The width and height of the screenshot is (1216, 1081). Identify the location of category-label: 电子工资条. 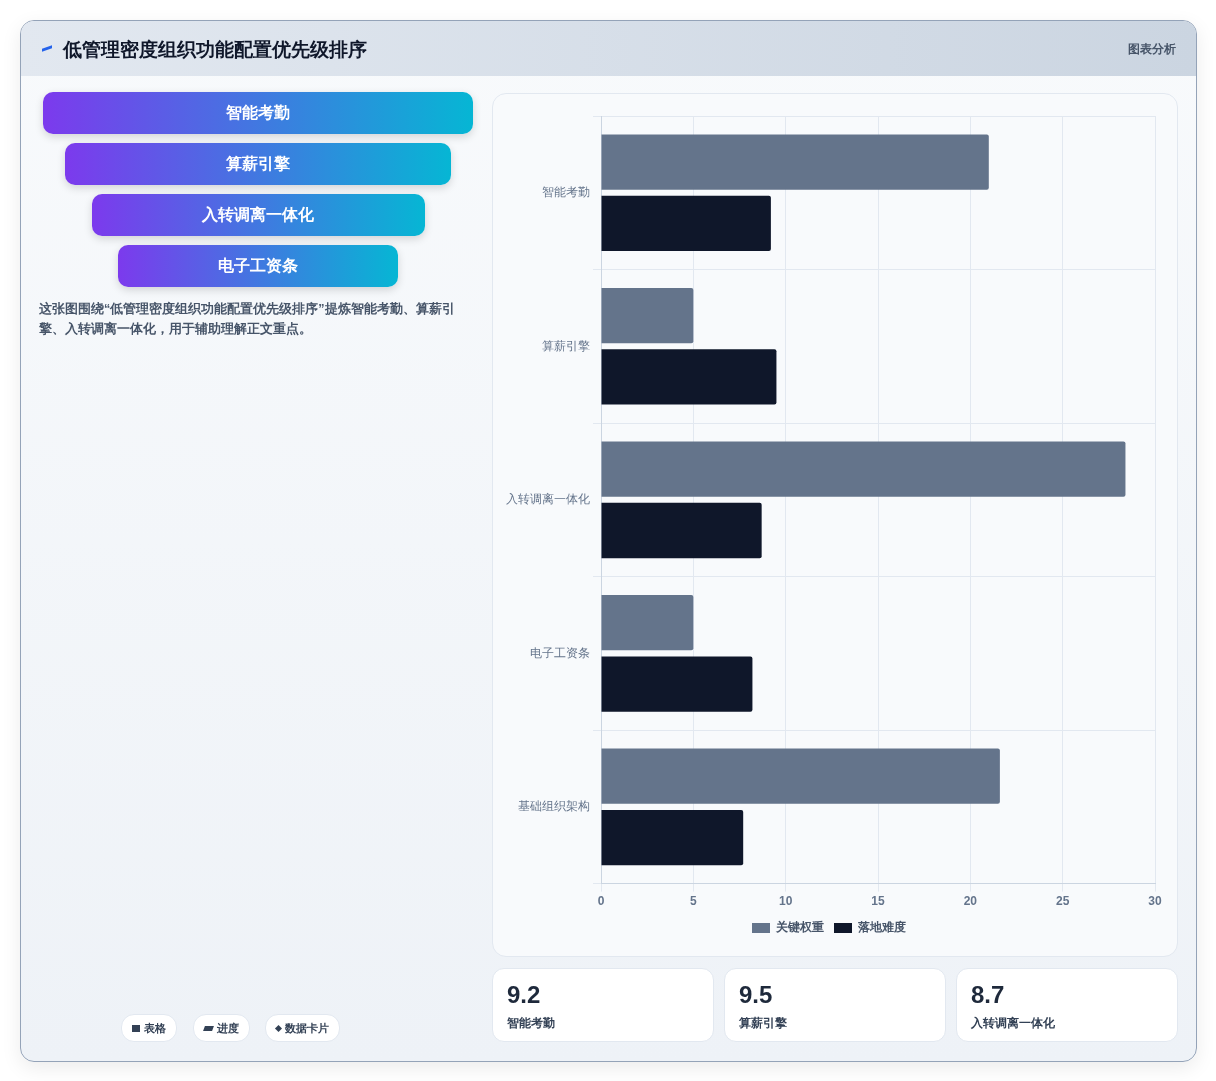
(258, 266).